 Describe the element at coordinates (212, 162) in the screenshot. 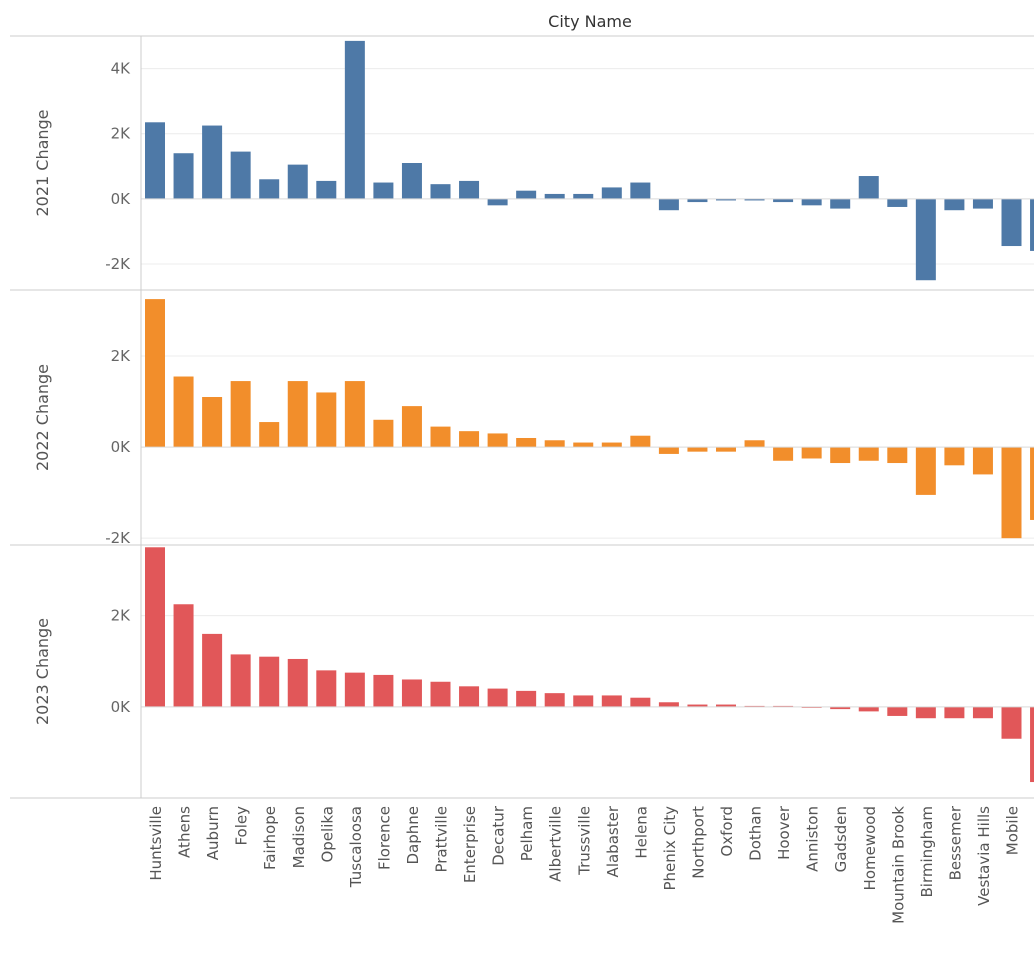

I see `bar-1-auburn` at that location.